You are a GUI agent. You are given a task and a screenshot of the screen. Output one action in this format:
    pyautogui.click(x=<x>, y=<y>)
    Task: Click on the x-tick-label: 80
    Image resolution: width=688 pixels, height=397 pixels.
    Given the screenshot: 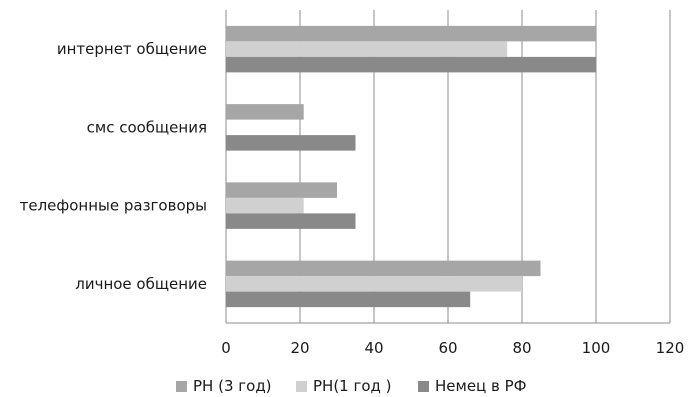 What is the action you would take?
    pyautogui.click(x=521, y=348)
    